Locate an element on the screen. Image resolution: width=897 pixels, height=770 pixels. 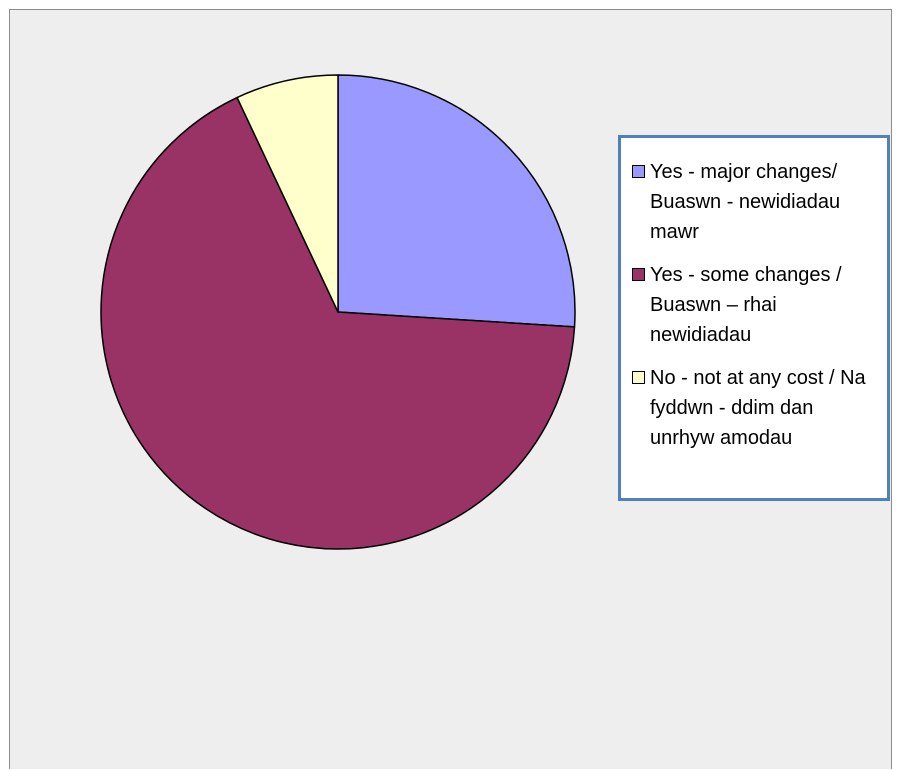
pie-slice-major-changes is located at coordinates (456, 201).